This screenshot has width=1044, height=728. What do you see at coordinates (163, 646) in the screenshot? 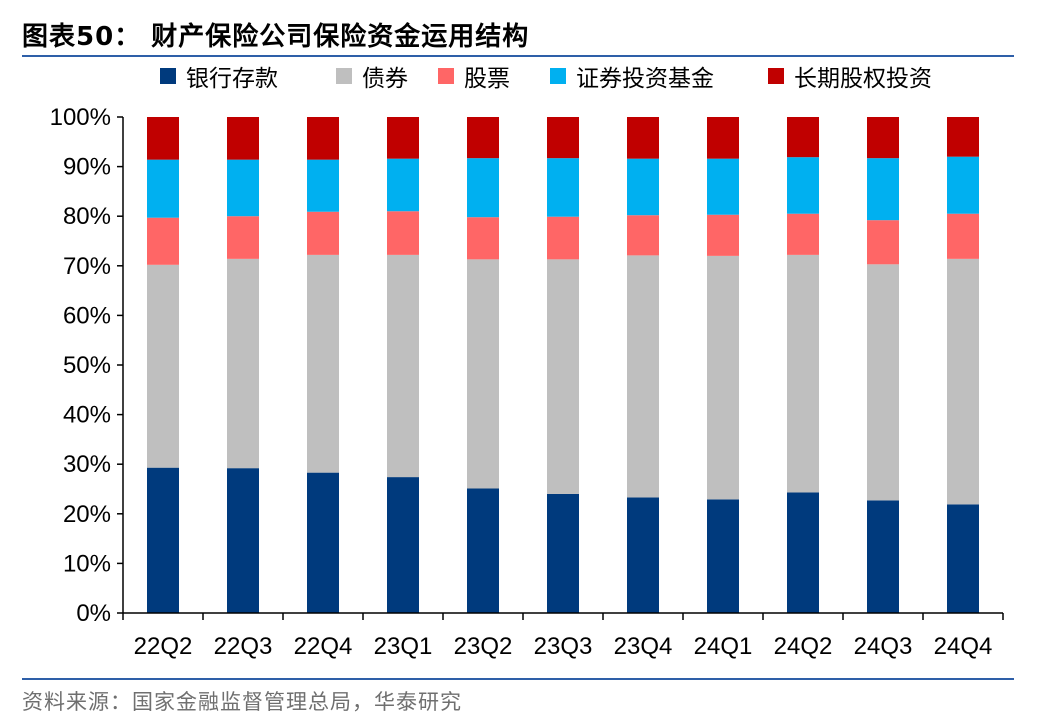
I see `x-tick-label: 22Q2` at bounding box center [163, 646].